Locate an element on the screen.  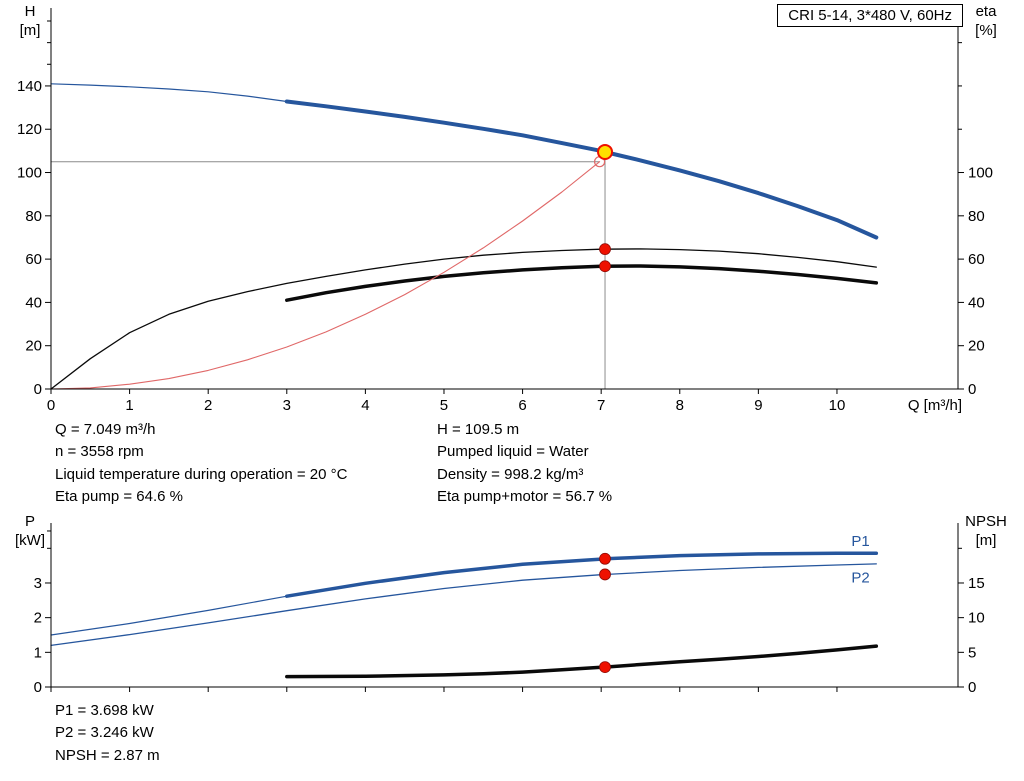
y-tick-label-right: 60 is located at coordinates (976, 259).